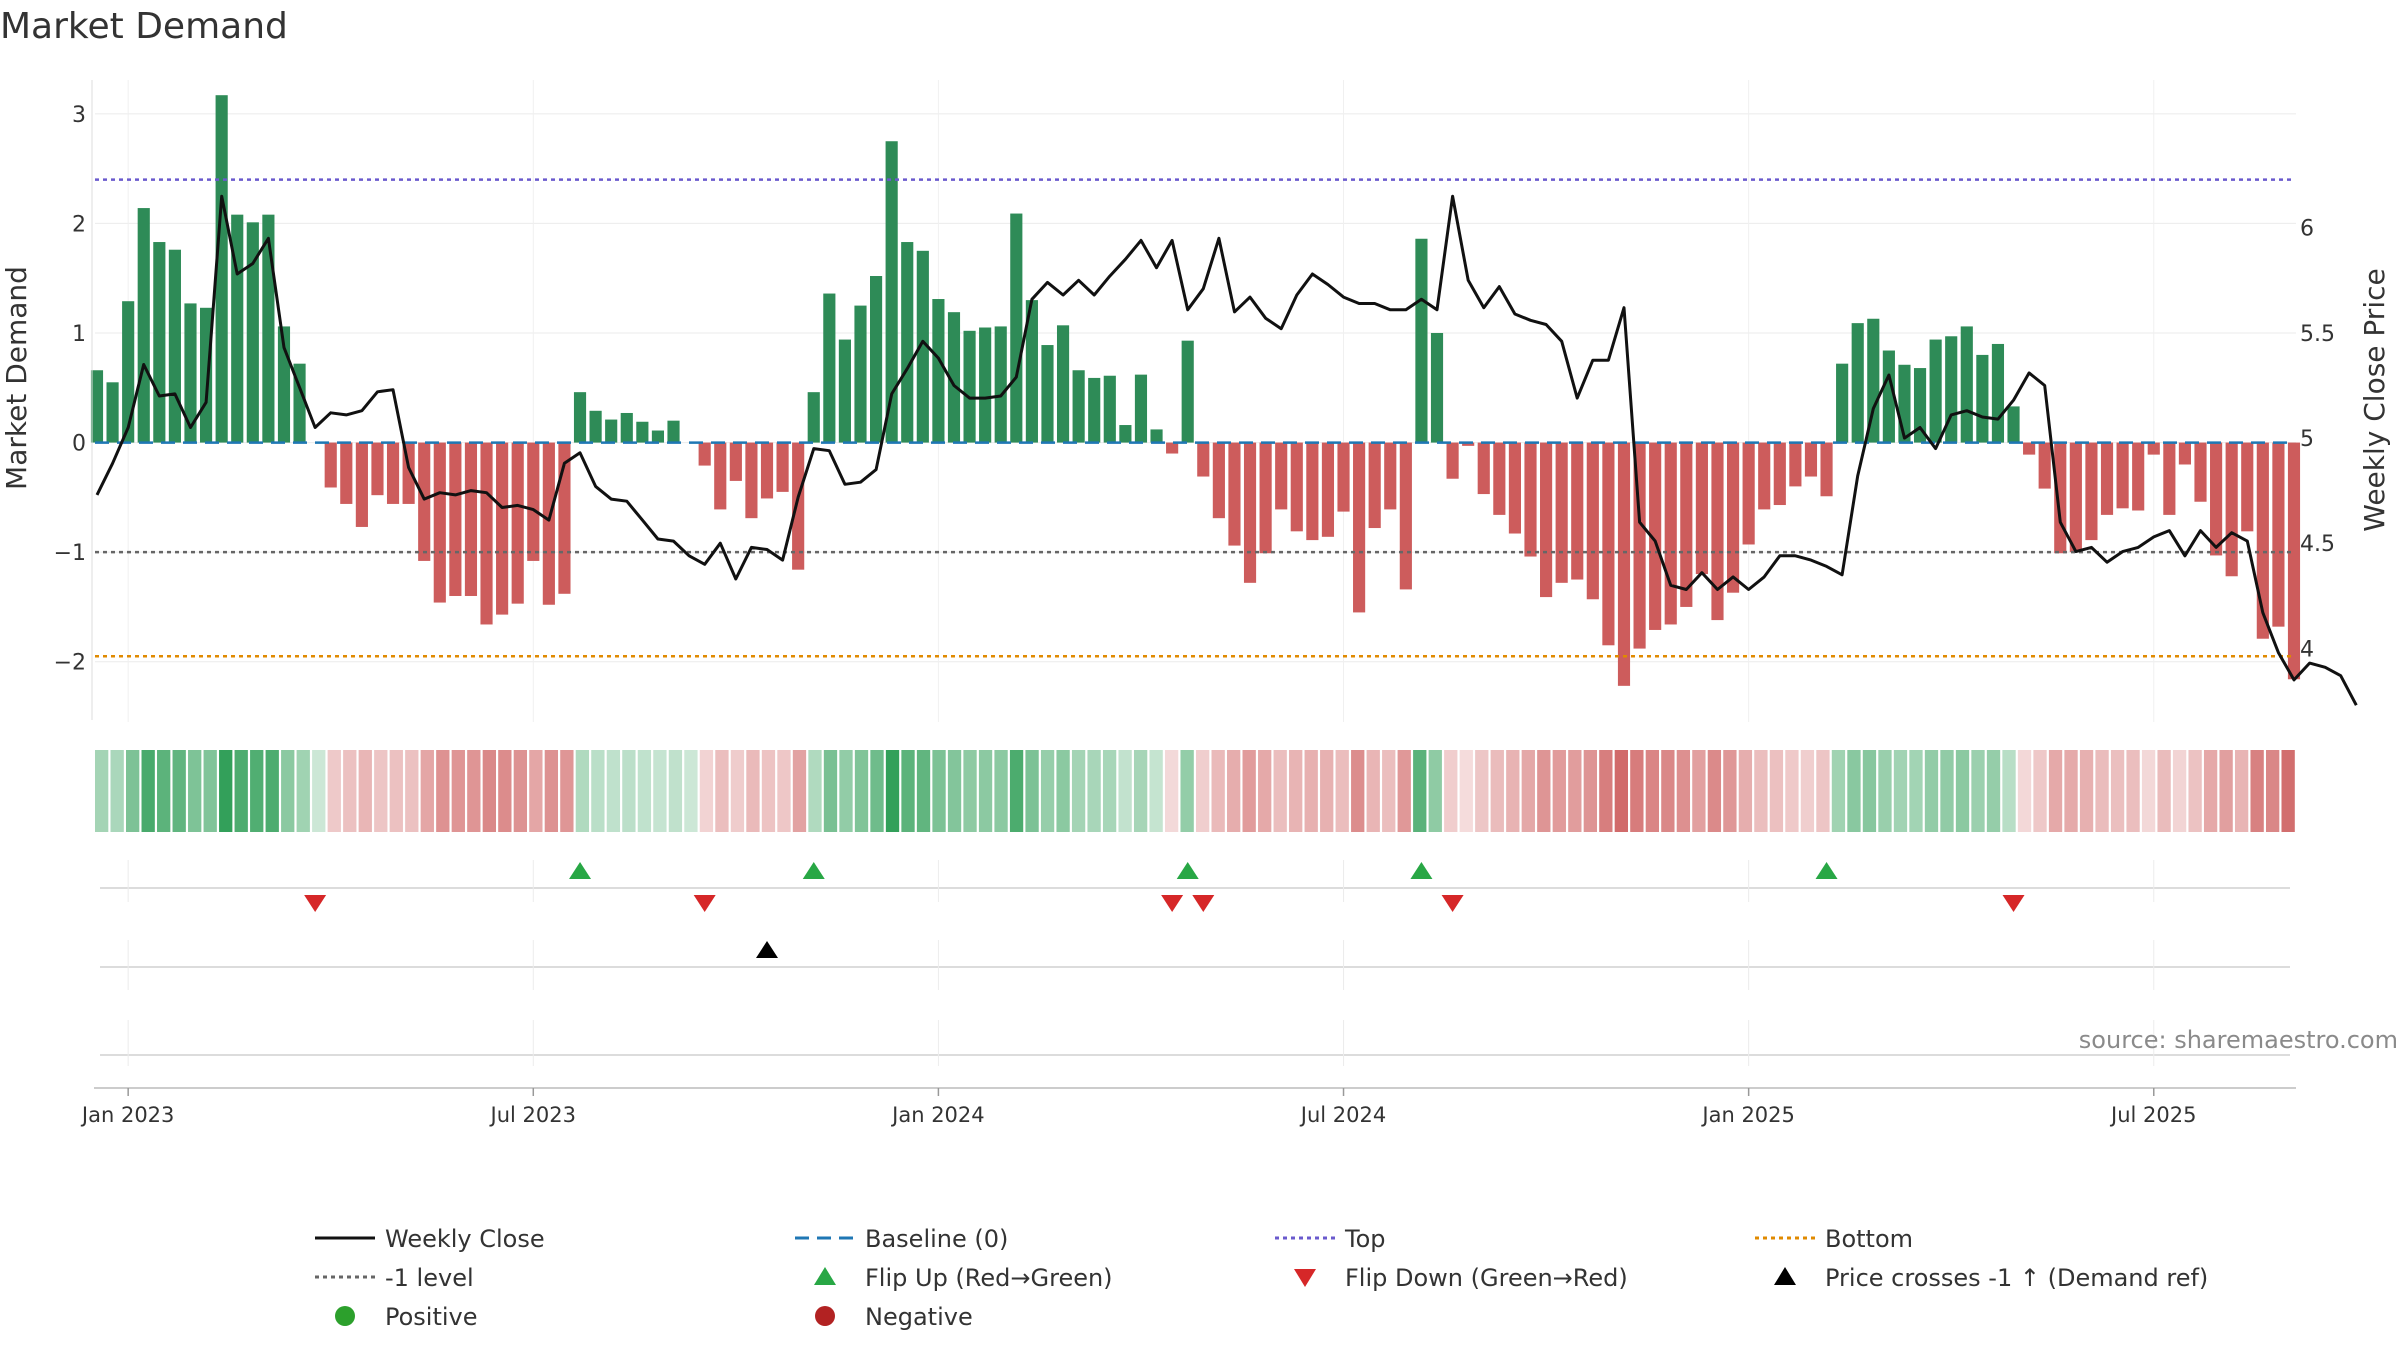 The width and height of the screenshot is (2400, 1350). What do you see at coordinates (79, 444) in the screenshot?
I see `y-tick-label: 0` at bounding box center [79, 444].